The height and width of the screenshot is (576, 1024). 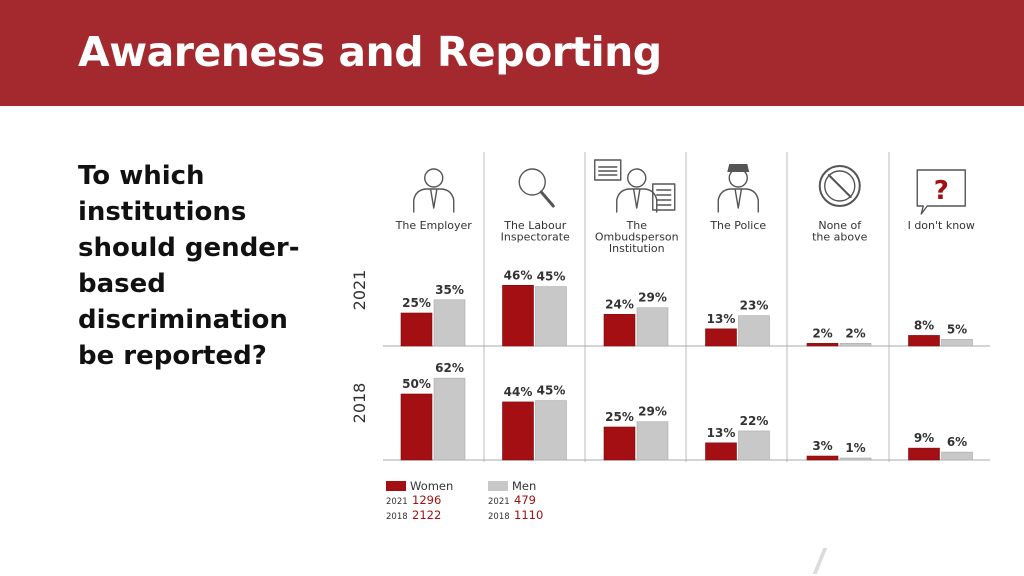 I want to click on data-label: 5%, so click(x=957, y=329).